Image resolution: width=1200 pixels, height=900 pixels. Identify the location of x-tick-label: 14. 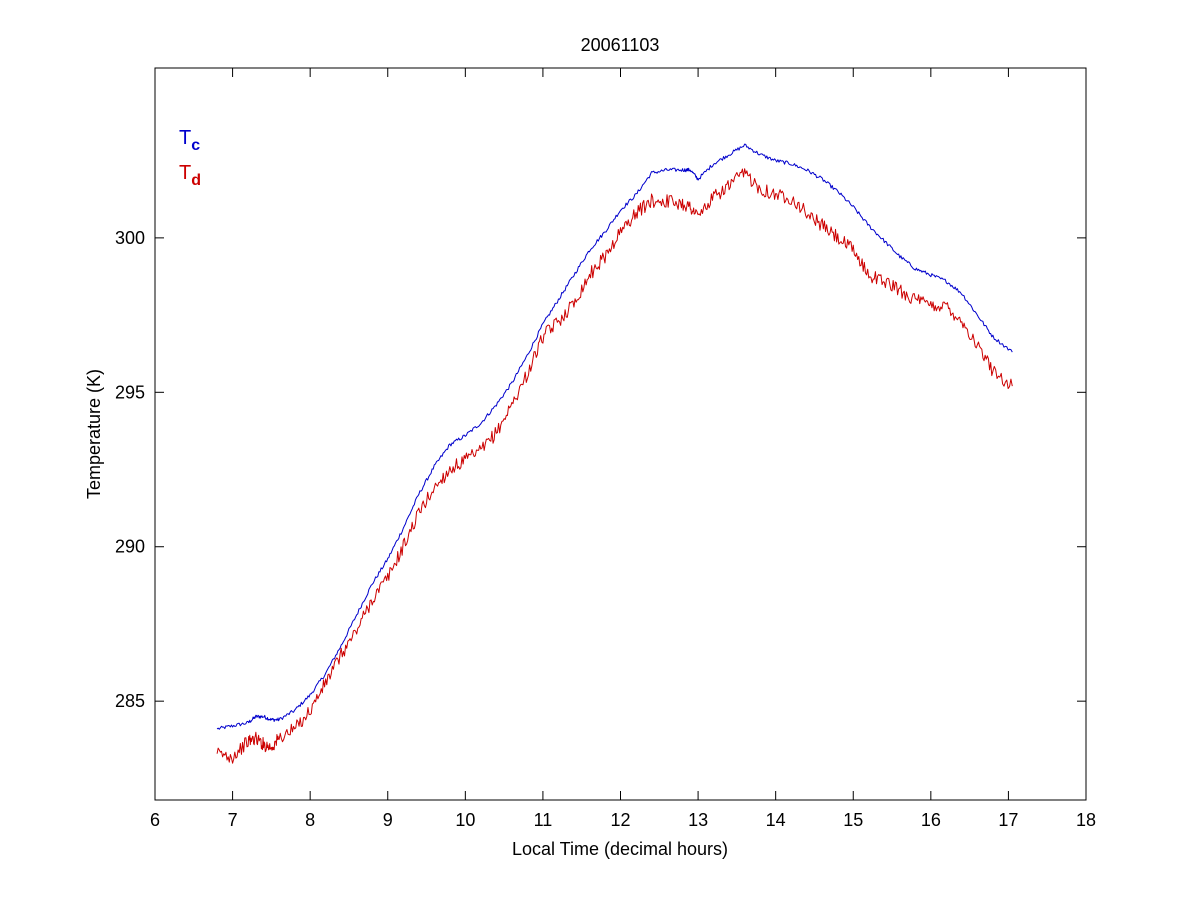
(776, 820).